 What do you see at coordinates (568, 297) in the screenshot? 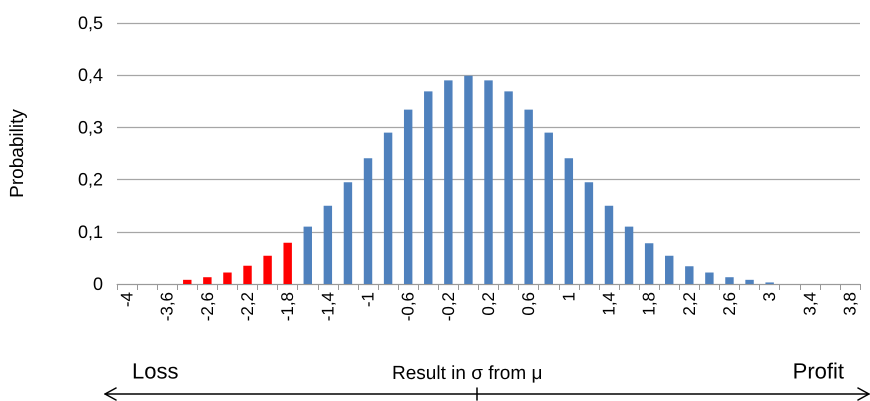
I see `x-tick-label: 1` at bounding box center [568, 297].